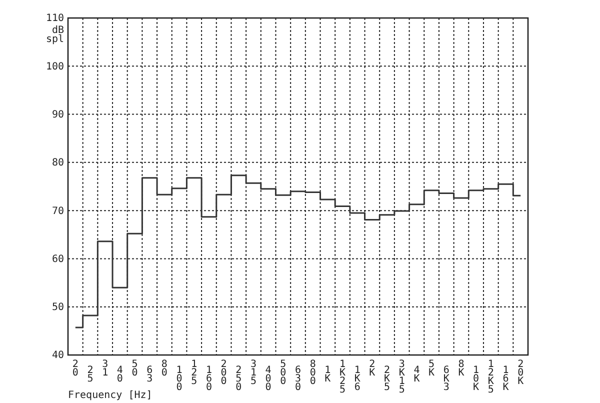 The height and width of the screenshot is (403, 600). I want to click on x-tick-label: 25, so click(90, 374).